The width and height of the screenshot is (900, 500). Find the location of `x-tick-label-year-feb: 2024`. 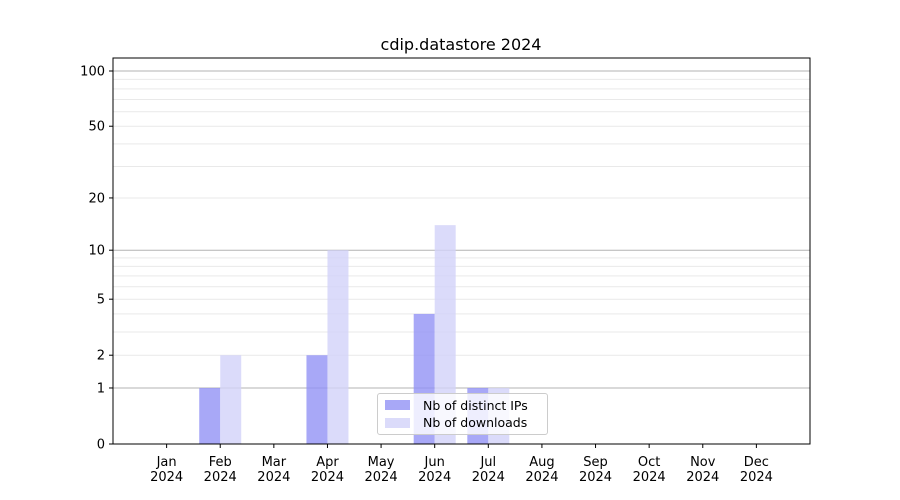

x-tick-label-year-feb: 2024 is located at coordinates (220, 477).